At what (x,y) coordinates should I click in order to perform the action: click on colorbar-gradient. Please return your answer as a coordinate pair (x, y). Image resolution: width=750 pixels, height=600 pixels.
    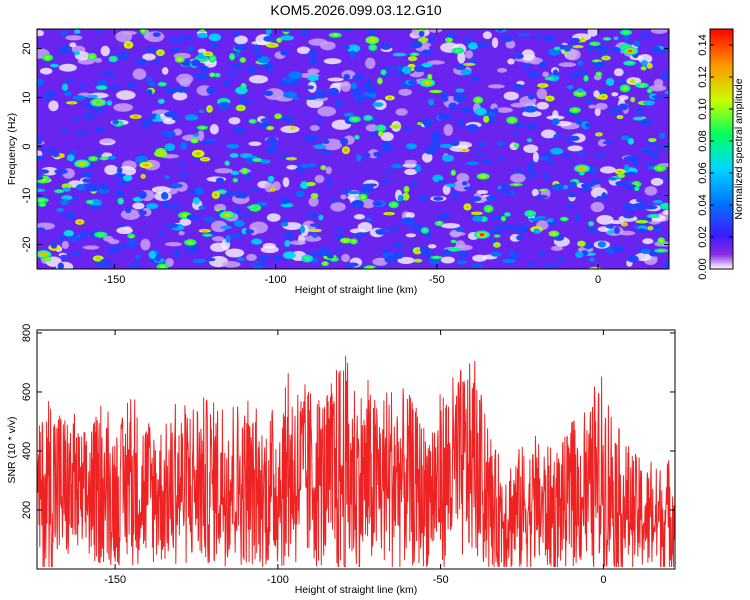
    Looking at the image, I should click on (721, 149).